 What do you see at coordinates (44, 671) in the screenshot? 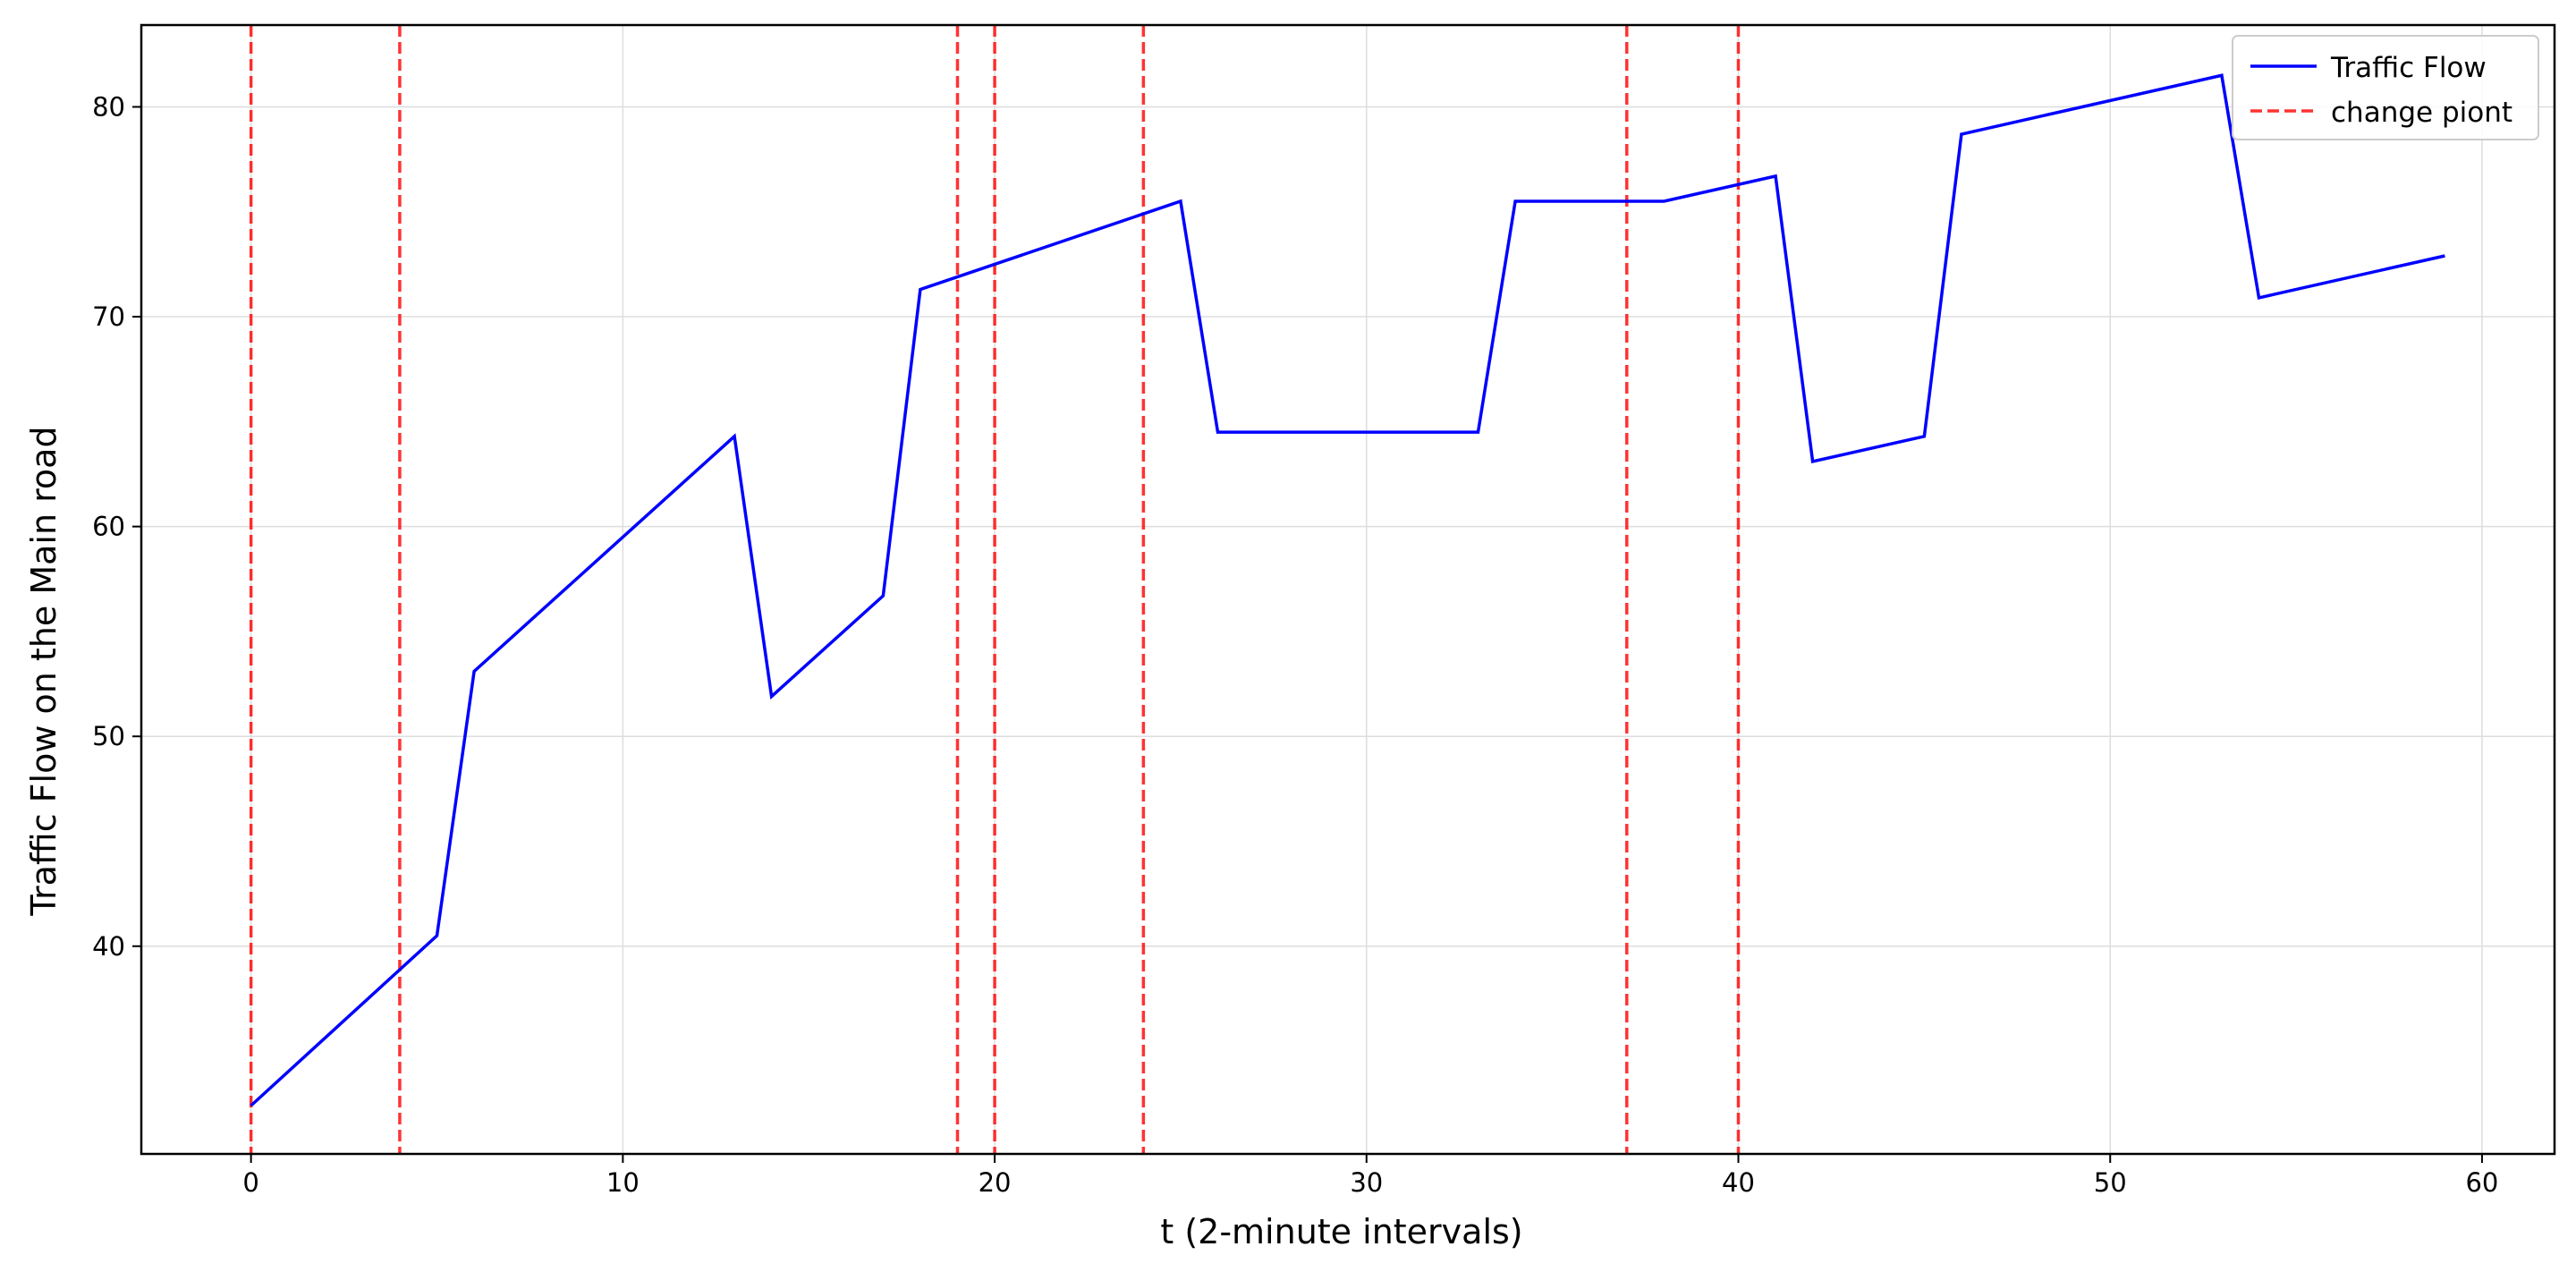
I see `y-axis-label: Traffic Flow on the Main road` at bounding box center [44, 671].